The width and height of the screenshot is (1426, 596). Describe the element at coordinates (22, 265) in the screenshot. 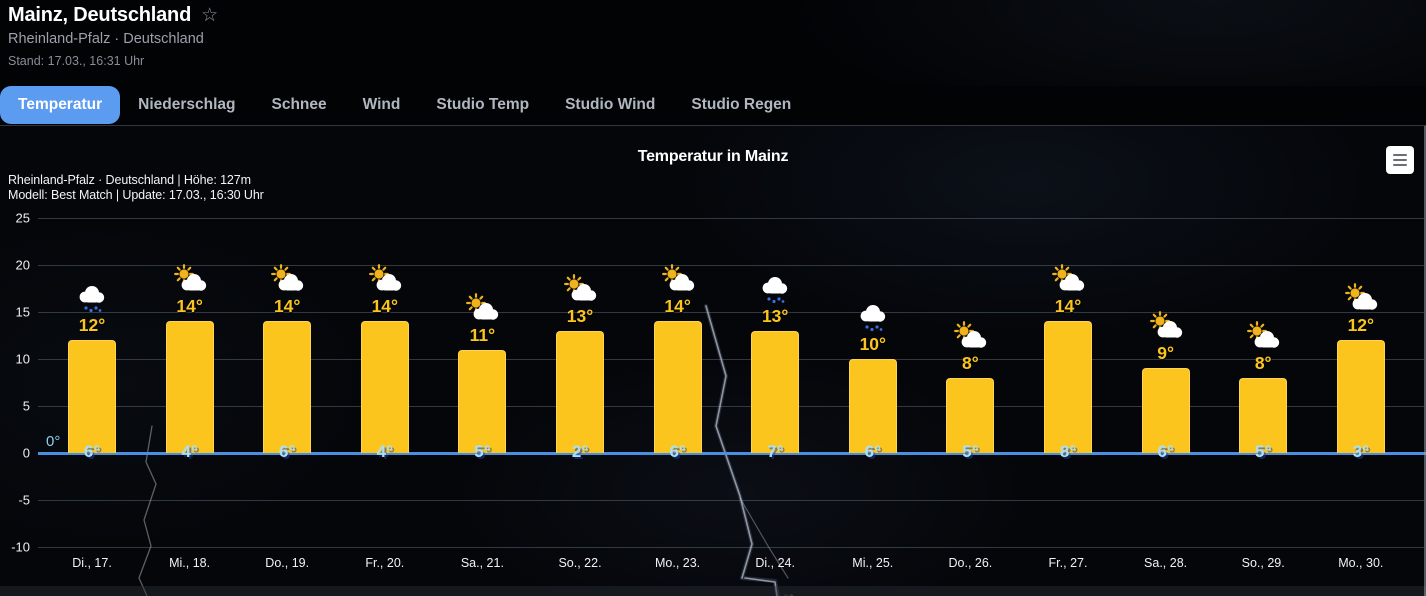

I see `y-axis-label-20: 20` at that location.